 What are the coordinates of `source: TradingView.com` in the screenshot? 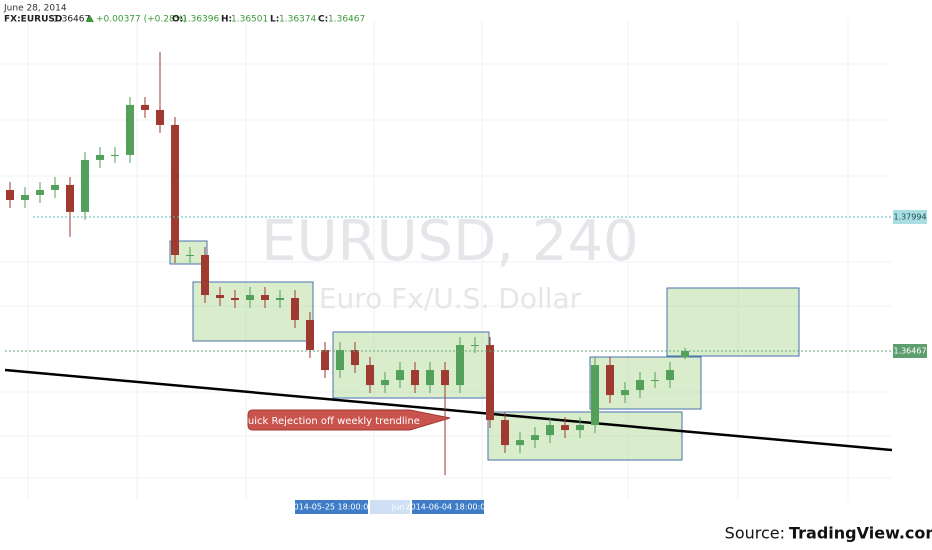 It's located at (860, 533).